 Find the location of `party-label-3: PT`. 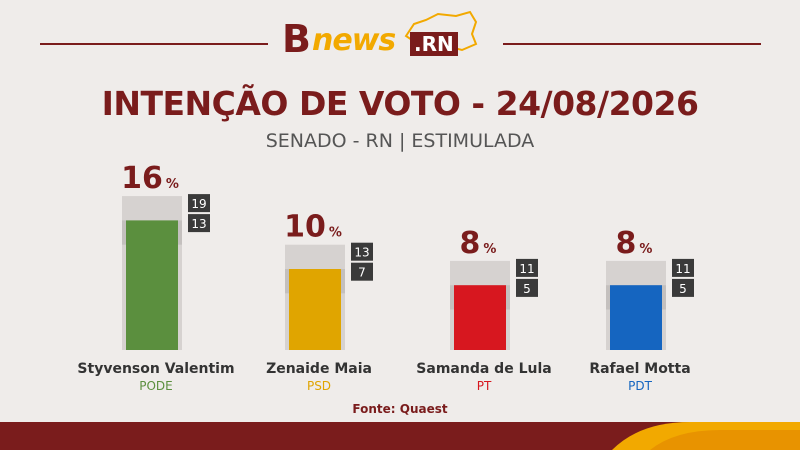

party-label-3: PT is located at coordinates (484, 386).